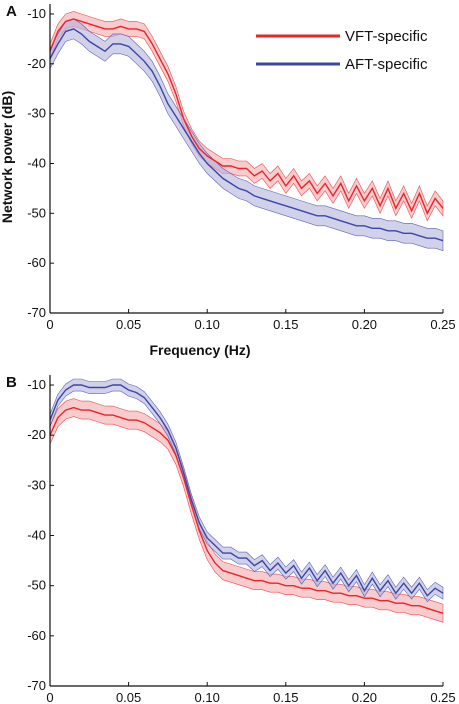 Image resolution: width=459 pixels, height=704 pixels. What do you see at coordinates (386, 36) in the screenshot?
I see `legend-label-vft: VFT-specific` at bounding box center [386, 36].